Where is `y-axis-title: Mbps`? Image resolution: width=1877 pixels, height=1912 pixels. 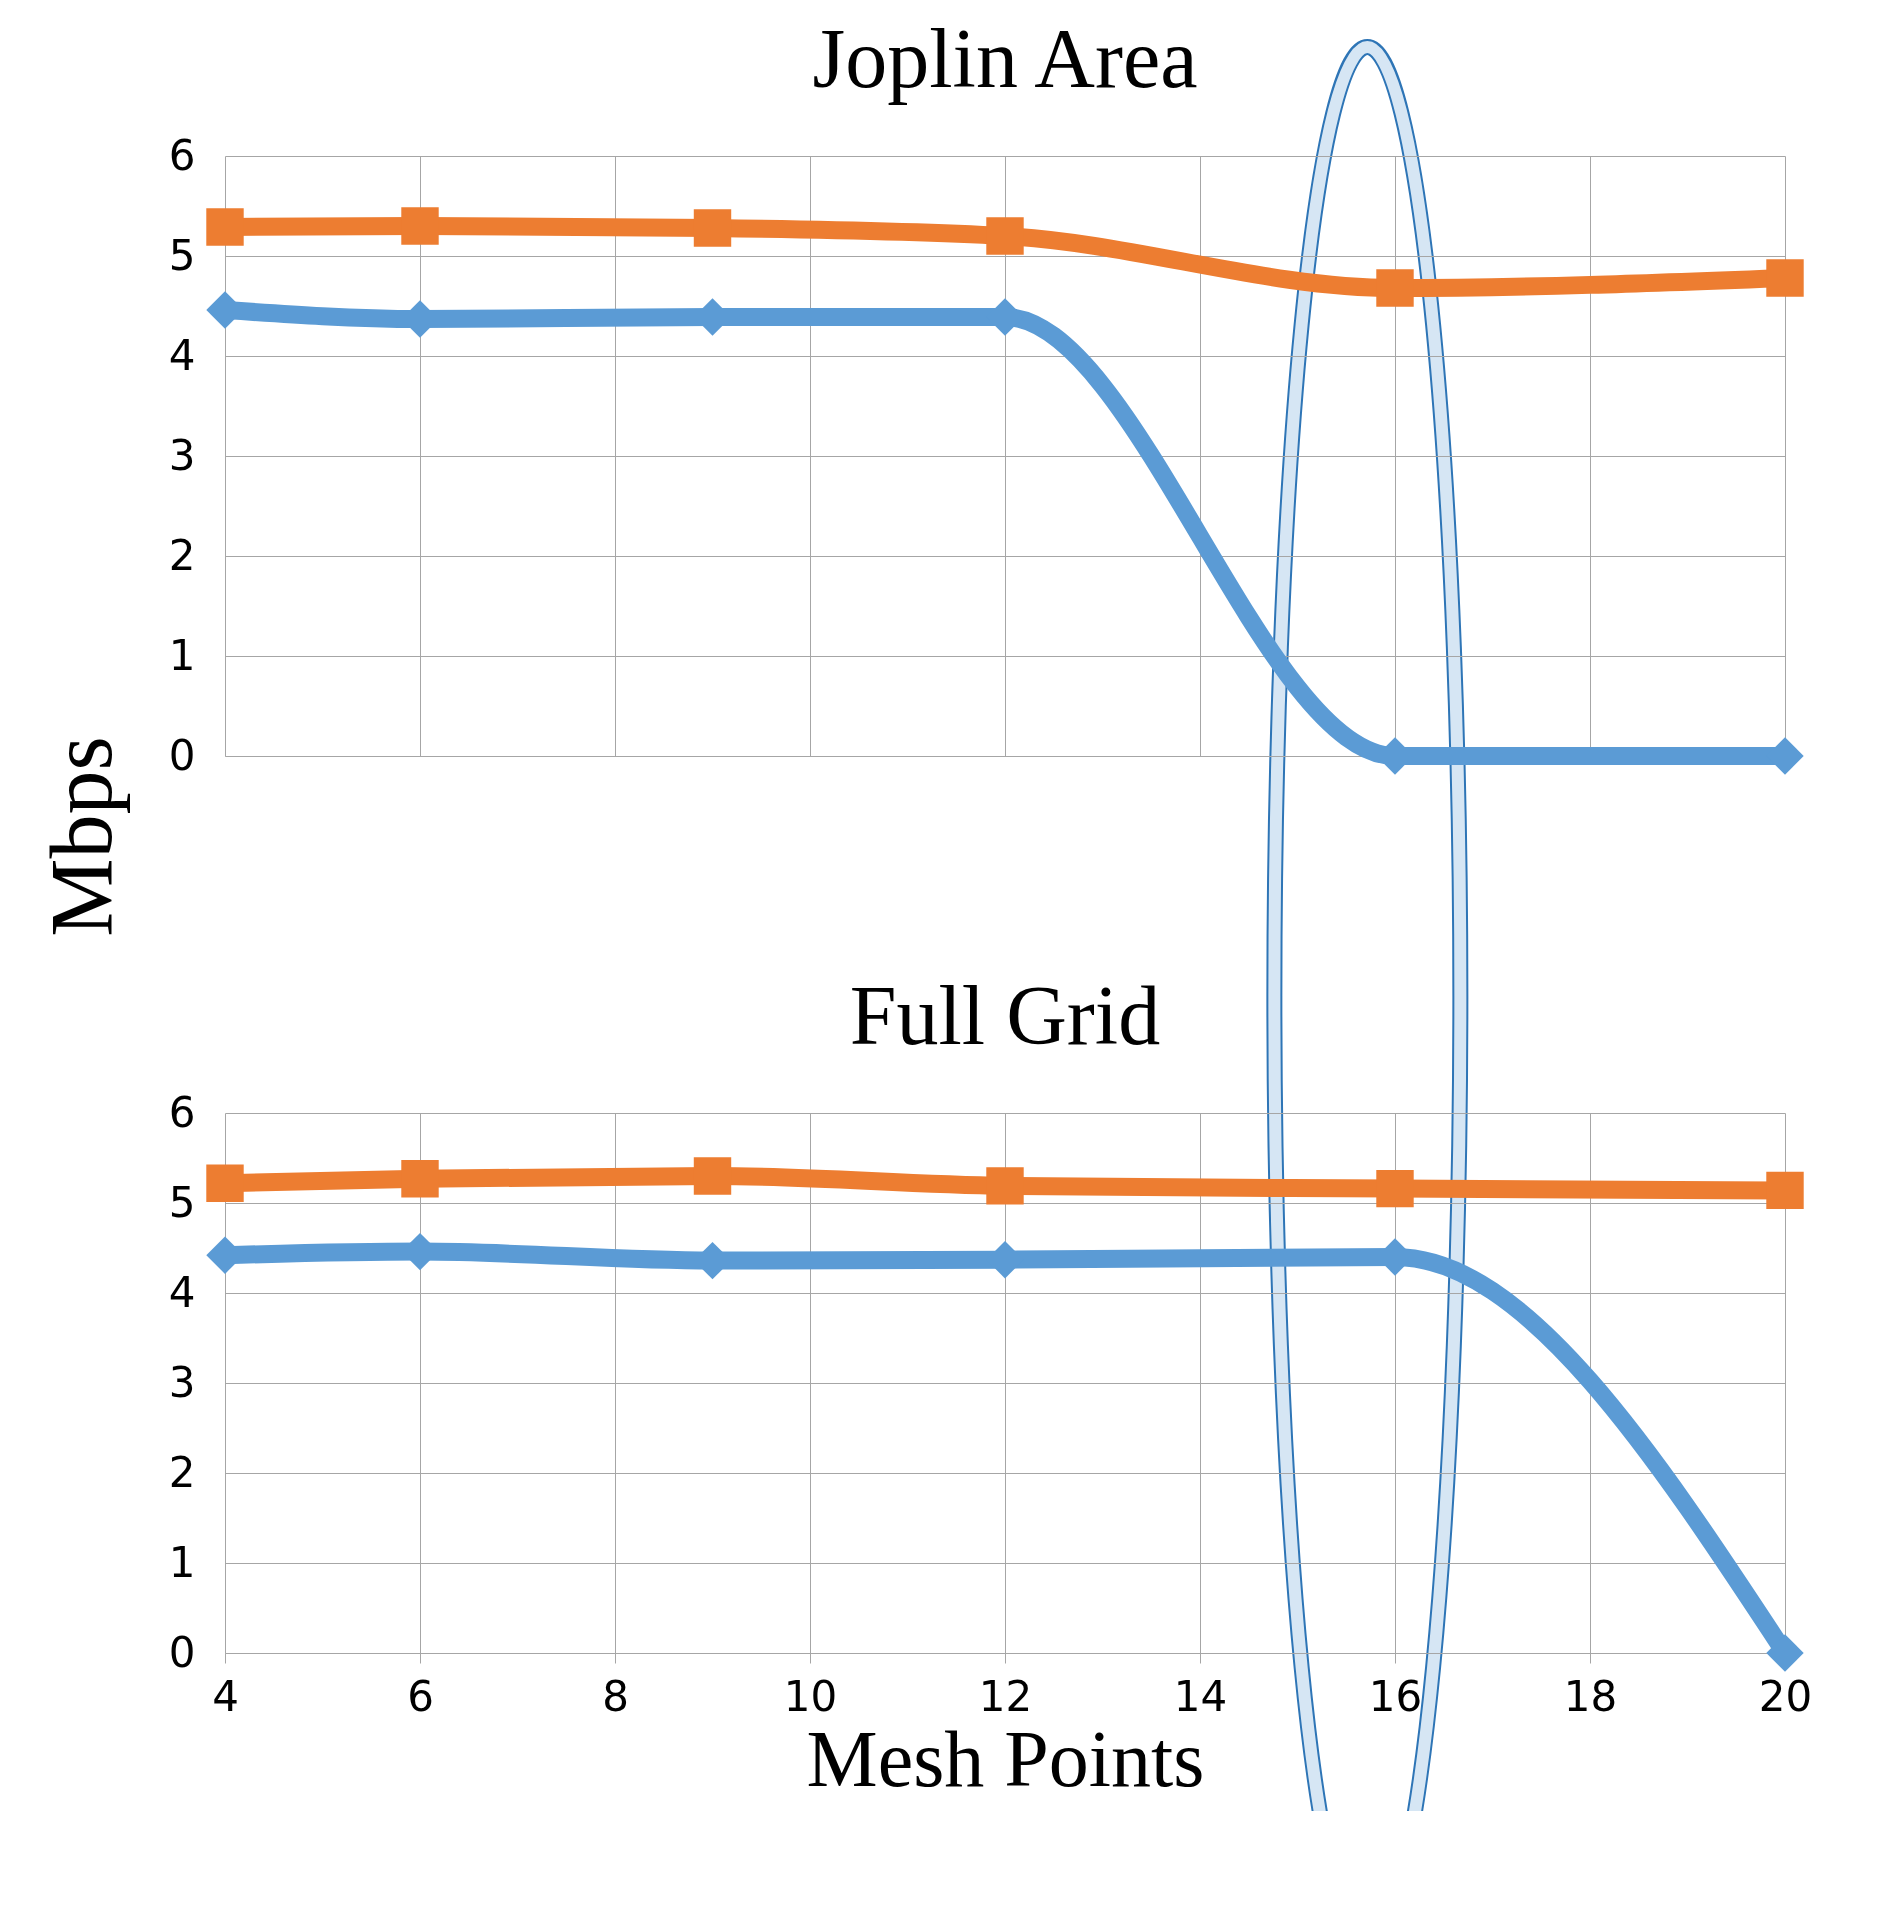
y-axis-title: Mbps is located at coordinates (81, 836).